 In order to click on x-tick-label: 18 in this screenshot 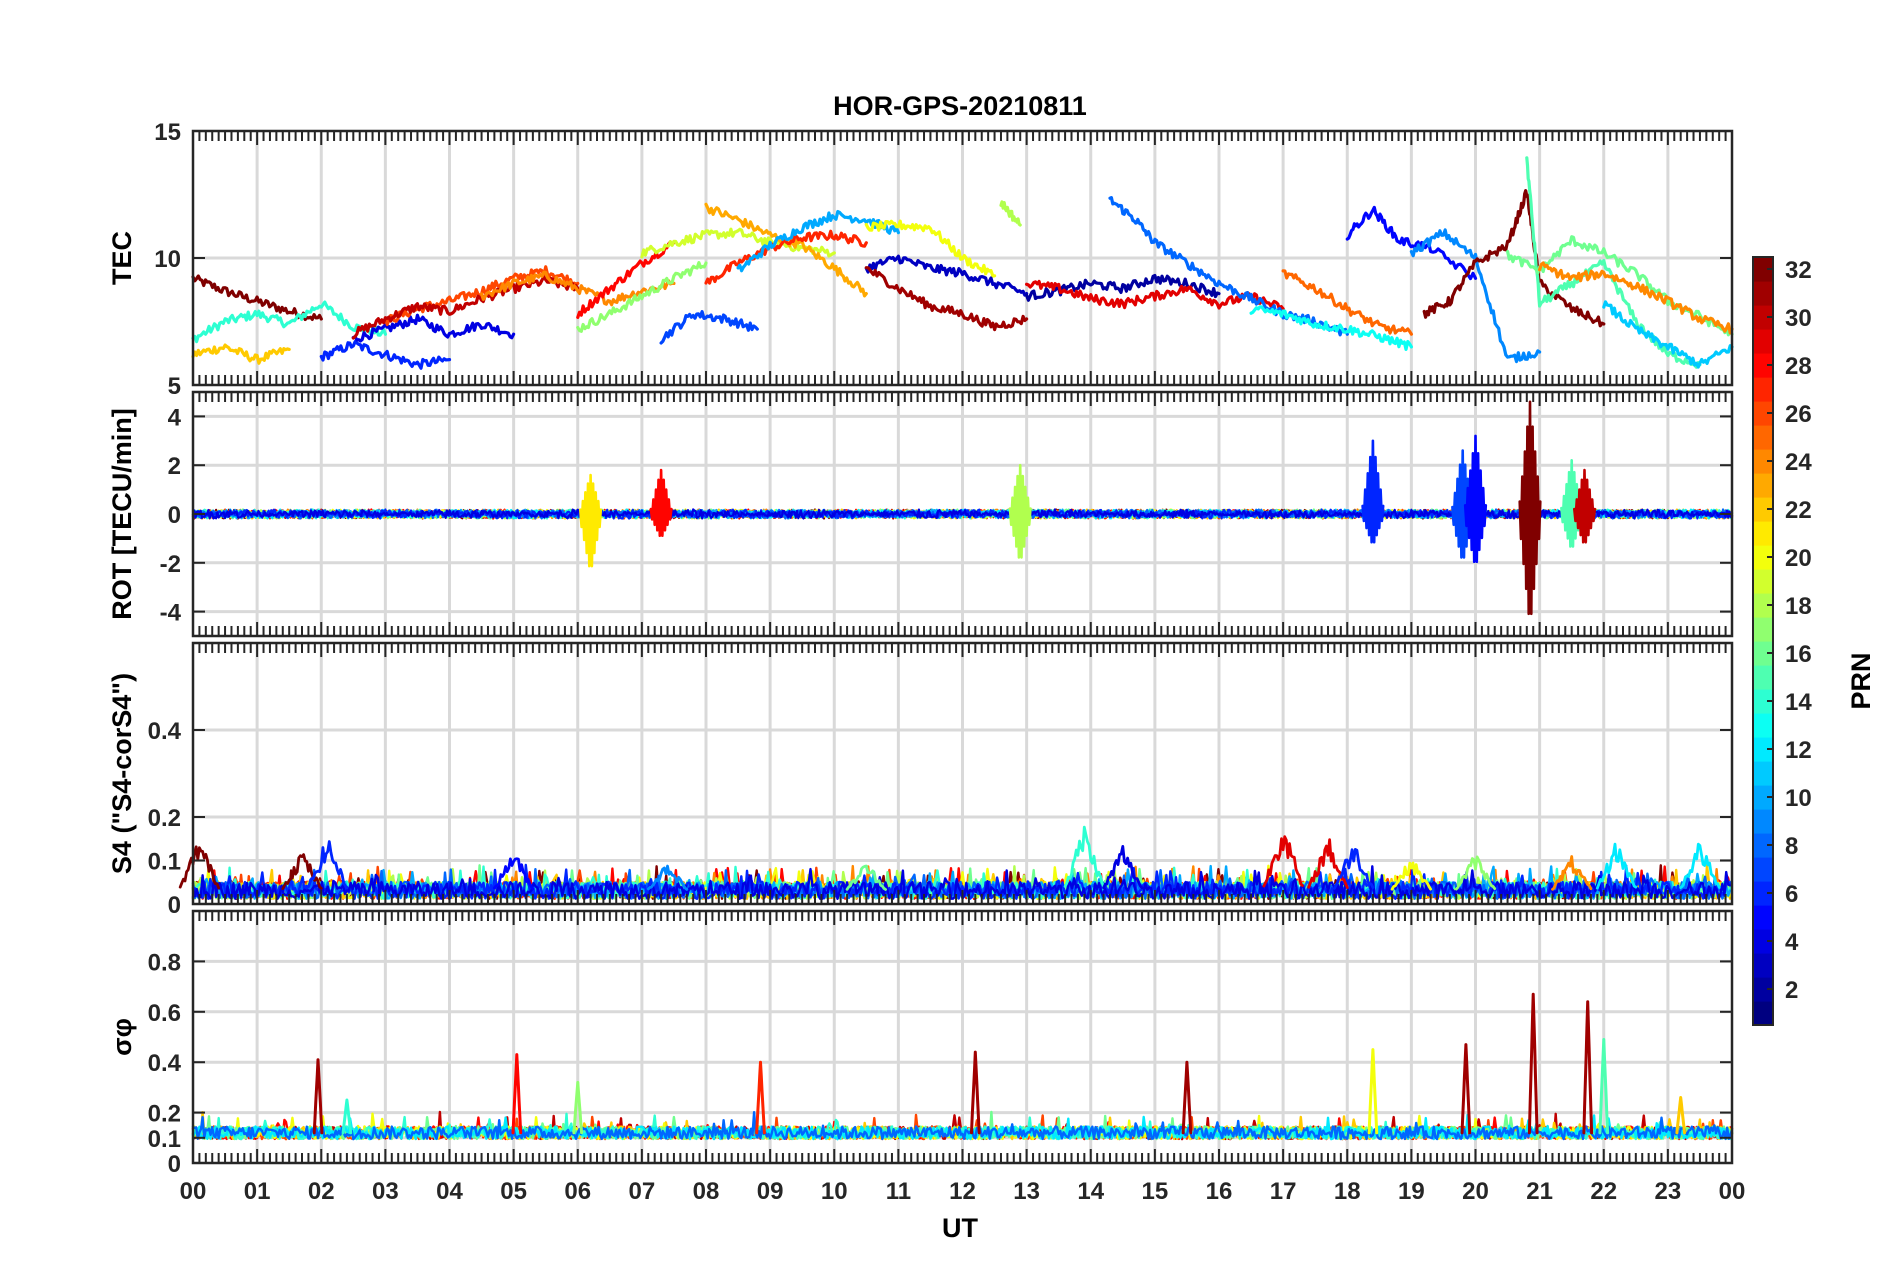, I will do `click(1347, 1191)`.